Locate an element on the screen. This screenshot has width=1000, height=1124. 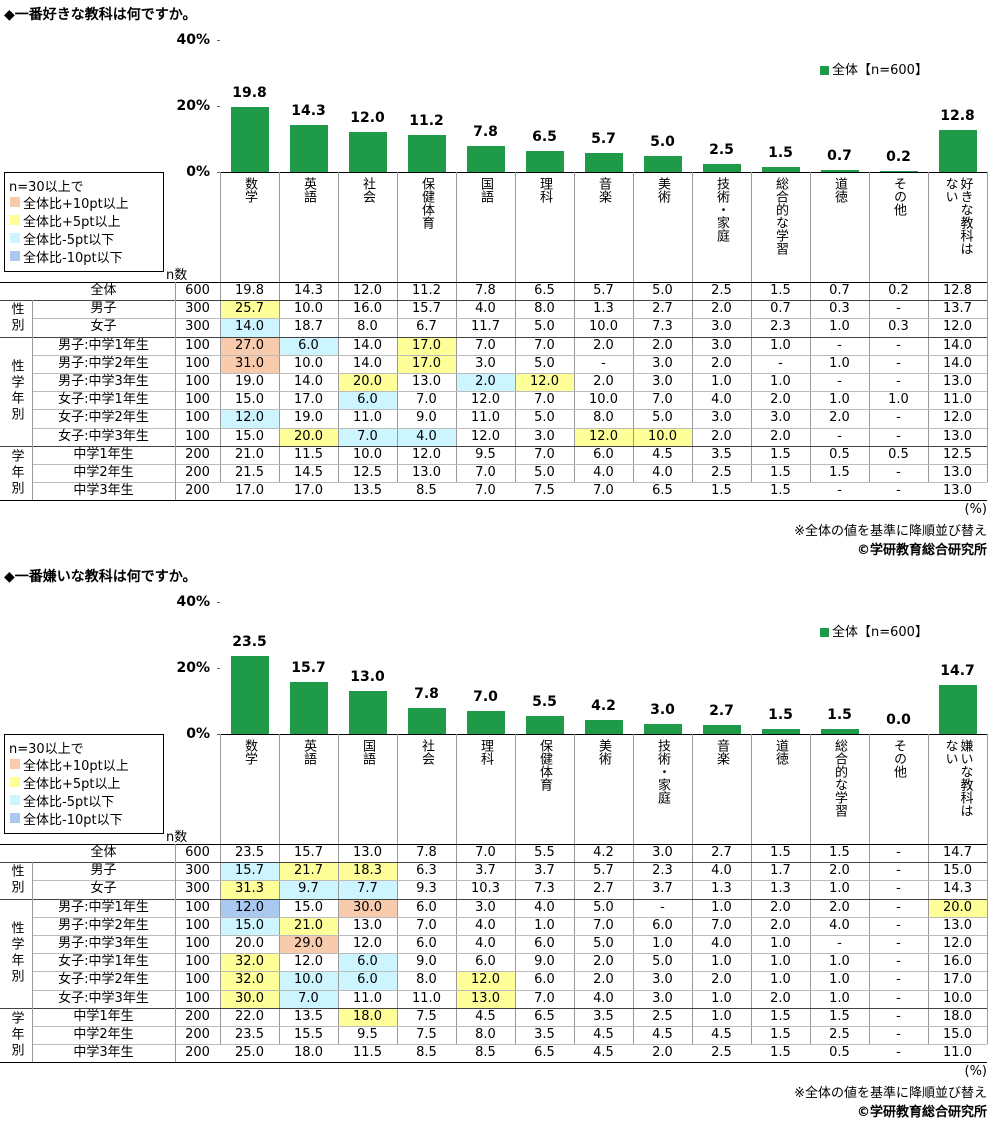
group-cell: 性学年別 is located at coordinates (16, 953).